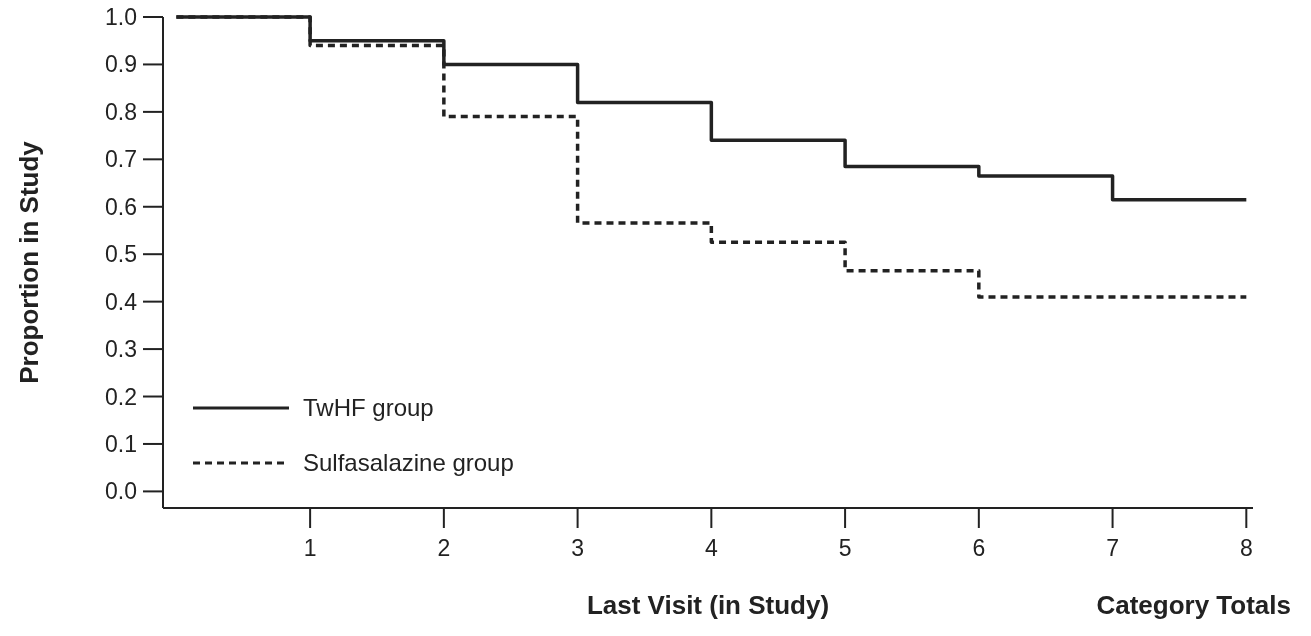  What do you see at coordinates (29, 262) in the screenshot?
I see `y-axis-title: Proportion in Study` at bounding box center [29, 262].